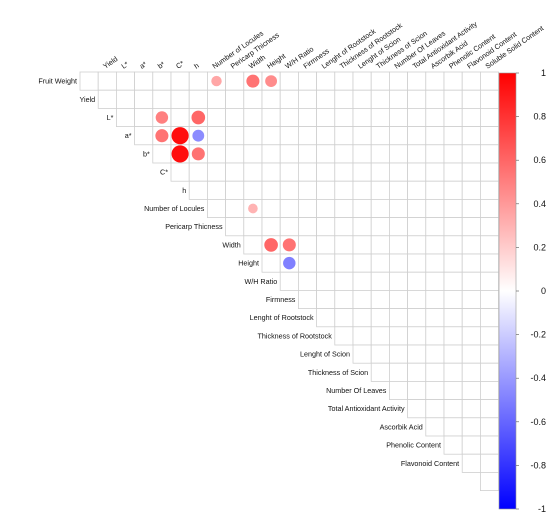 The width and height of the screenshot is (550, 517). I want to click on cell-pericarp-thicness-soluble-solid-content, so click(489, 227).